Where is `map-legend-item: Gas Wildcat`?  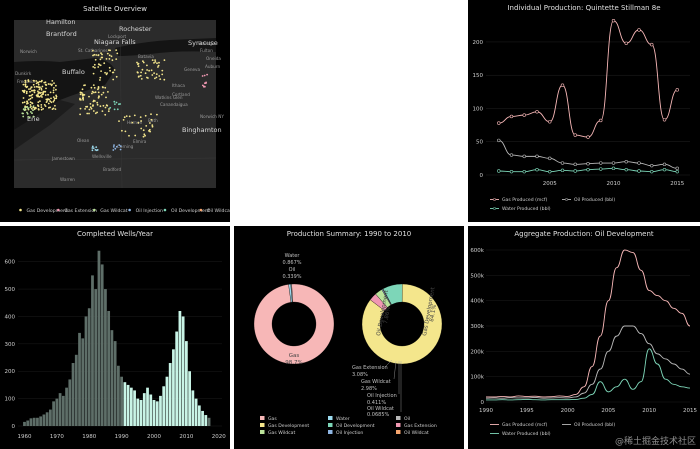 map-legend-item: Gas Wildcat is located at coordinates (113, 211).